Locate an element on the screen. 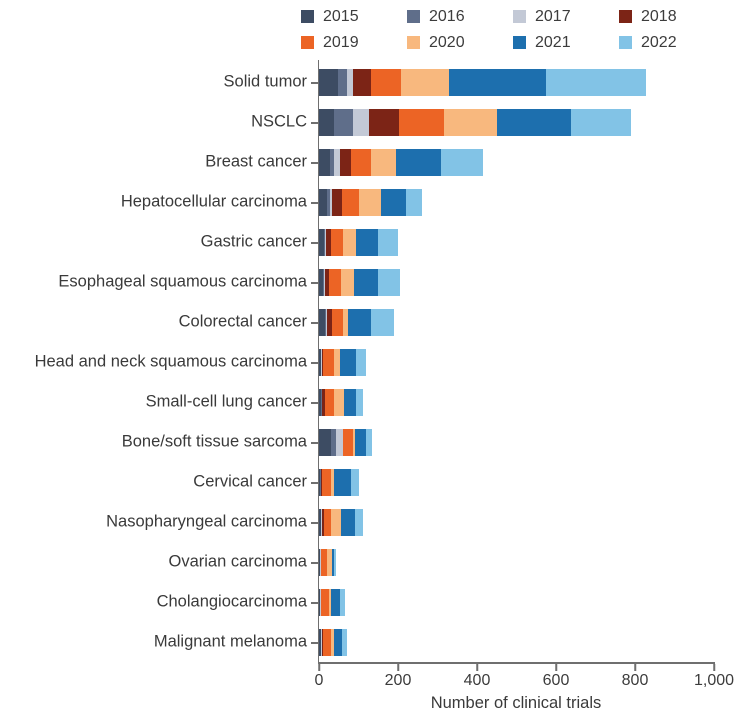 The image size is (742, 720). bar-row: Gastric cancer is located at coordinates (457, 242).